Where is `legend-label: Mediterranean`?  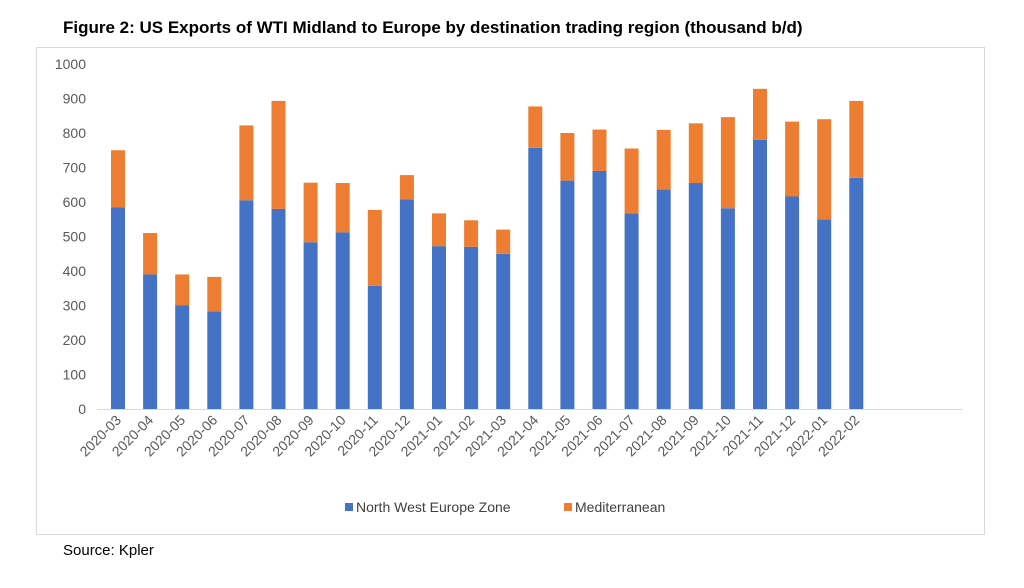 legend-label: Mediterranean is located at coordinates (620, 507).